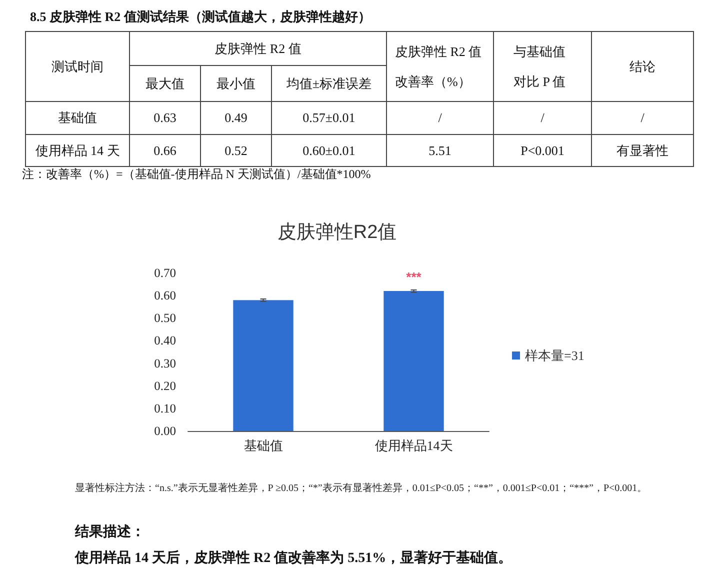 The image size is (719, 580). Describe the element at coordinates (236, 150) in the screenshot. I see `text: 0.52` at that location.